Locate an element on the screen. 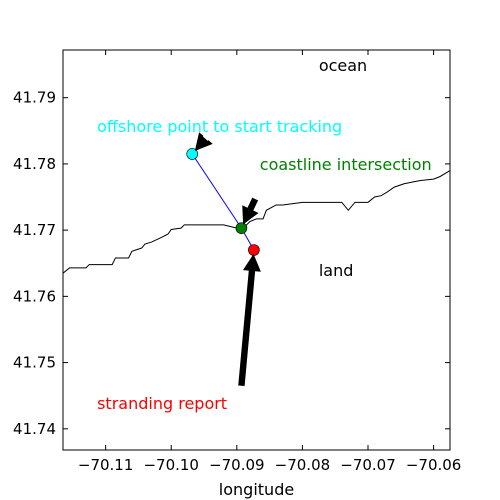 The image size is (500, 500). track-line is located at coordinates (223, 202).